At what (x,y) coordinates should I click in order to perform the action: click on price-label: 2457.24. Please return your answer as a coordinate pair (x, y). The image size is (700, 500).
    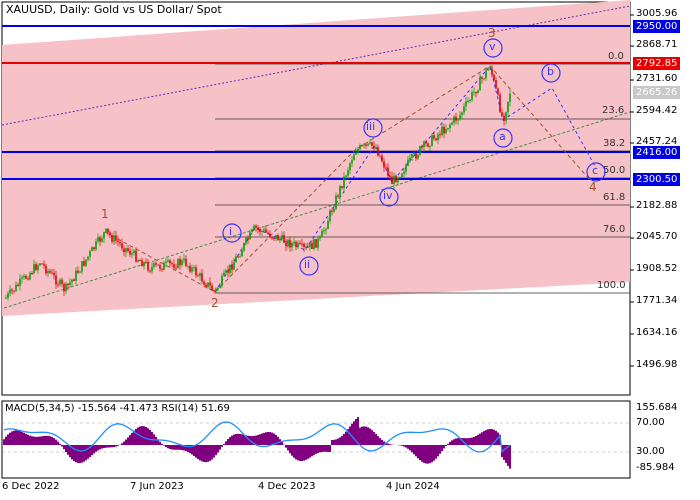
    Looking at the image, I should click on (657, 141).